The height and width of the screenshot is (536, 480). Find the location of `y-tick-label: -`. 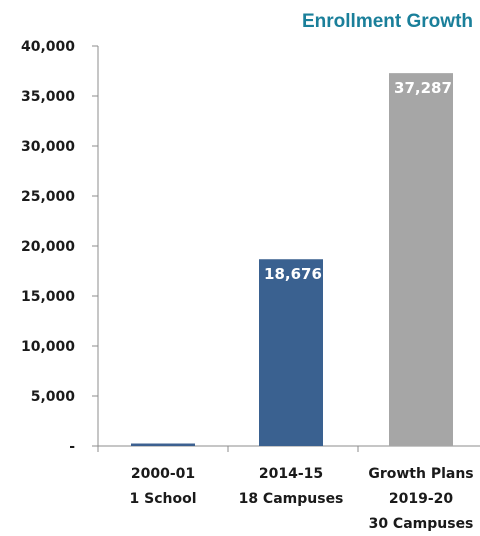

y-tick-label: - is located at coordinates (72, 447).